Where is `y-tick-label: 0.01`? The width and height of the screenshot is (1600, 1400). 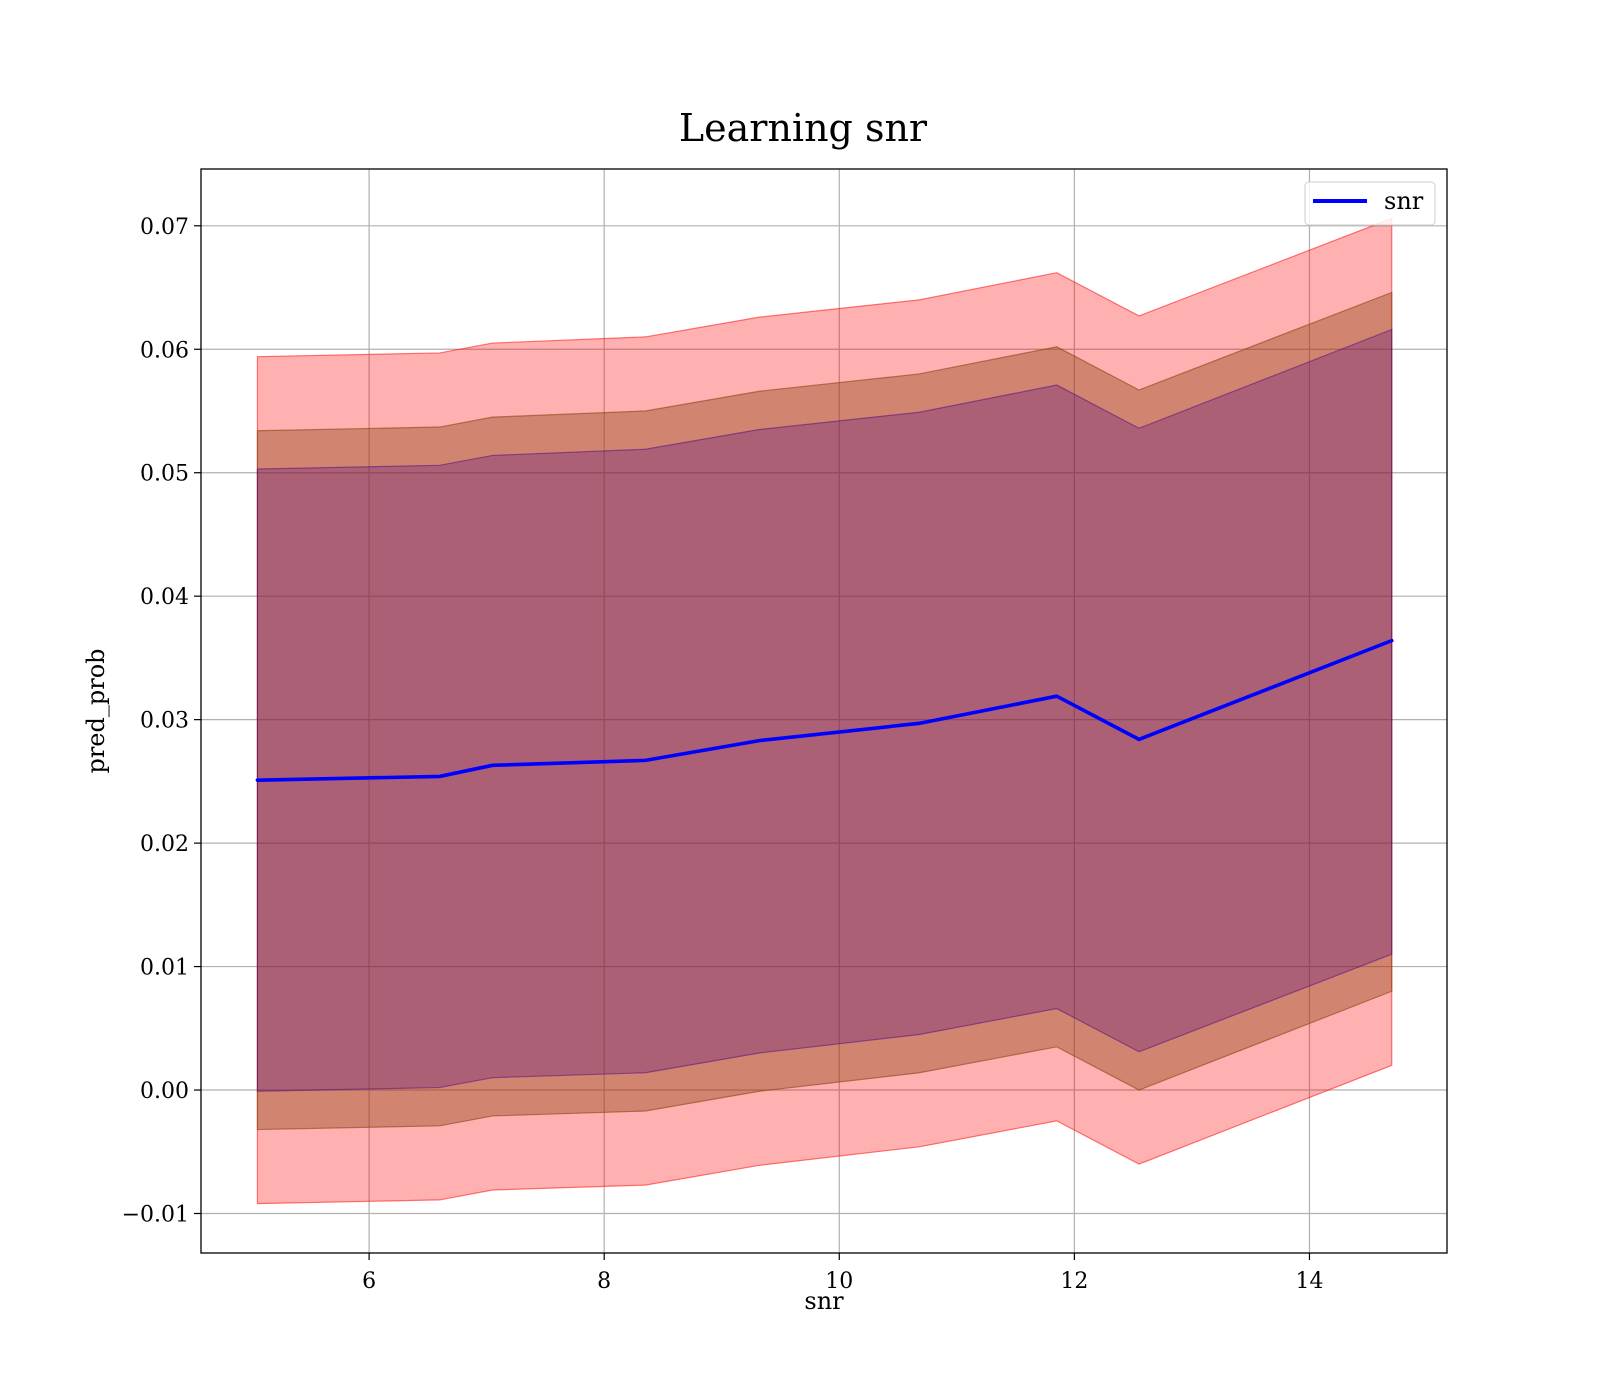 y-tick-label: 0.01 is located at coordinates (164, 968).